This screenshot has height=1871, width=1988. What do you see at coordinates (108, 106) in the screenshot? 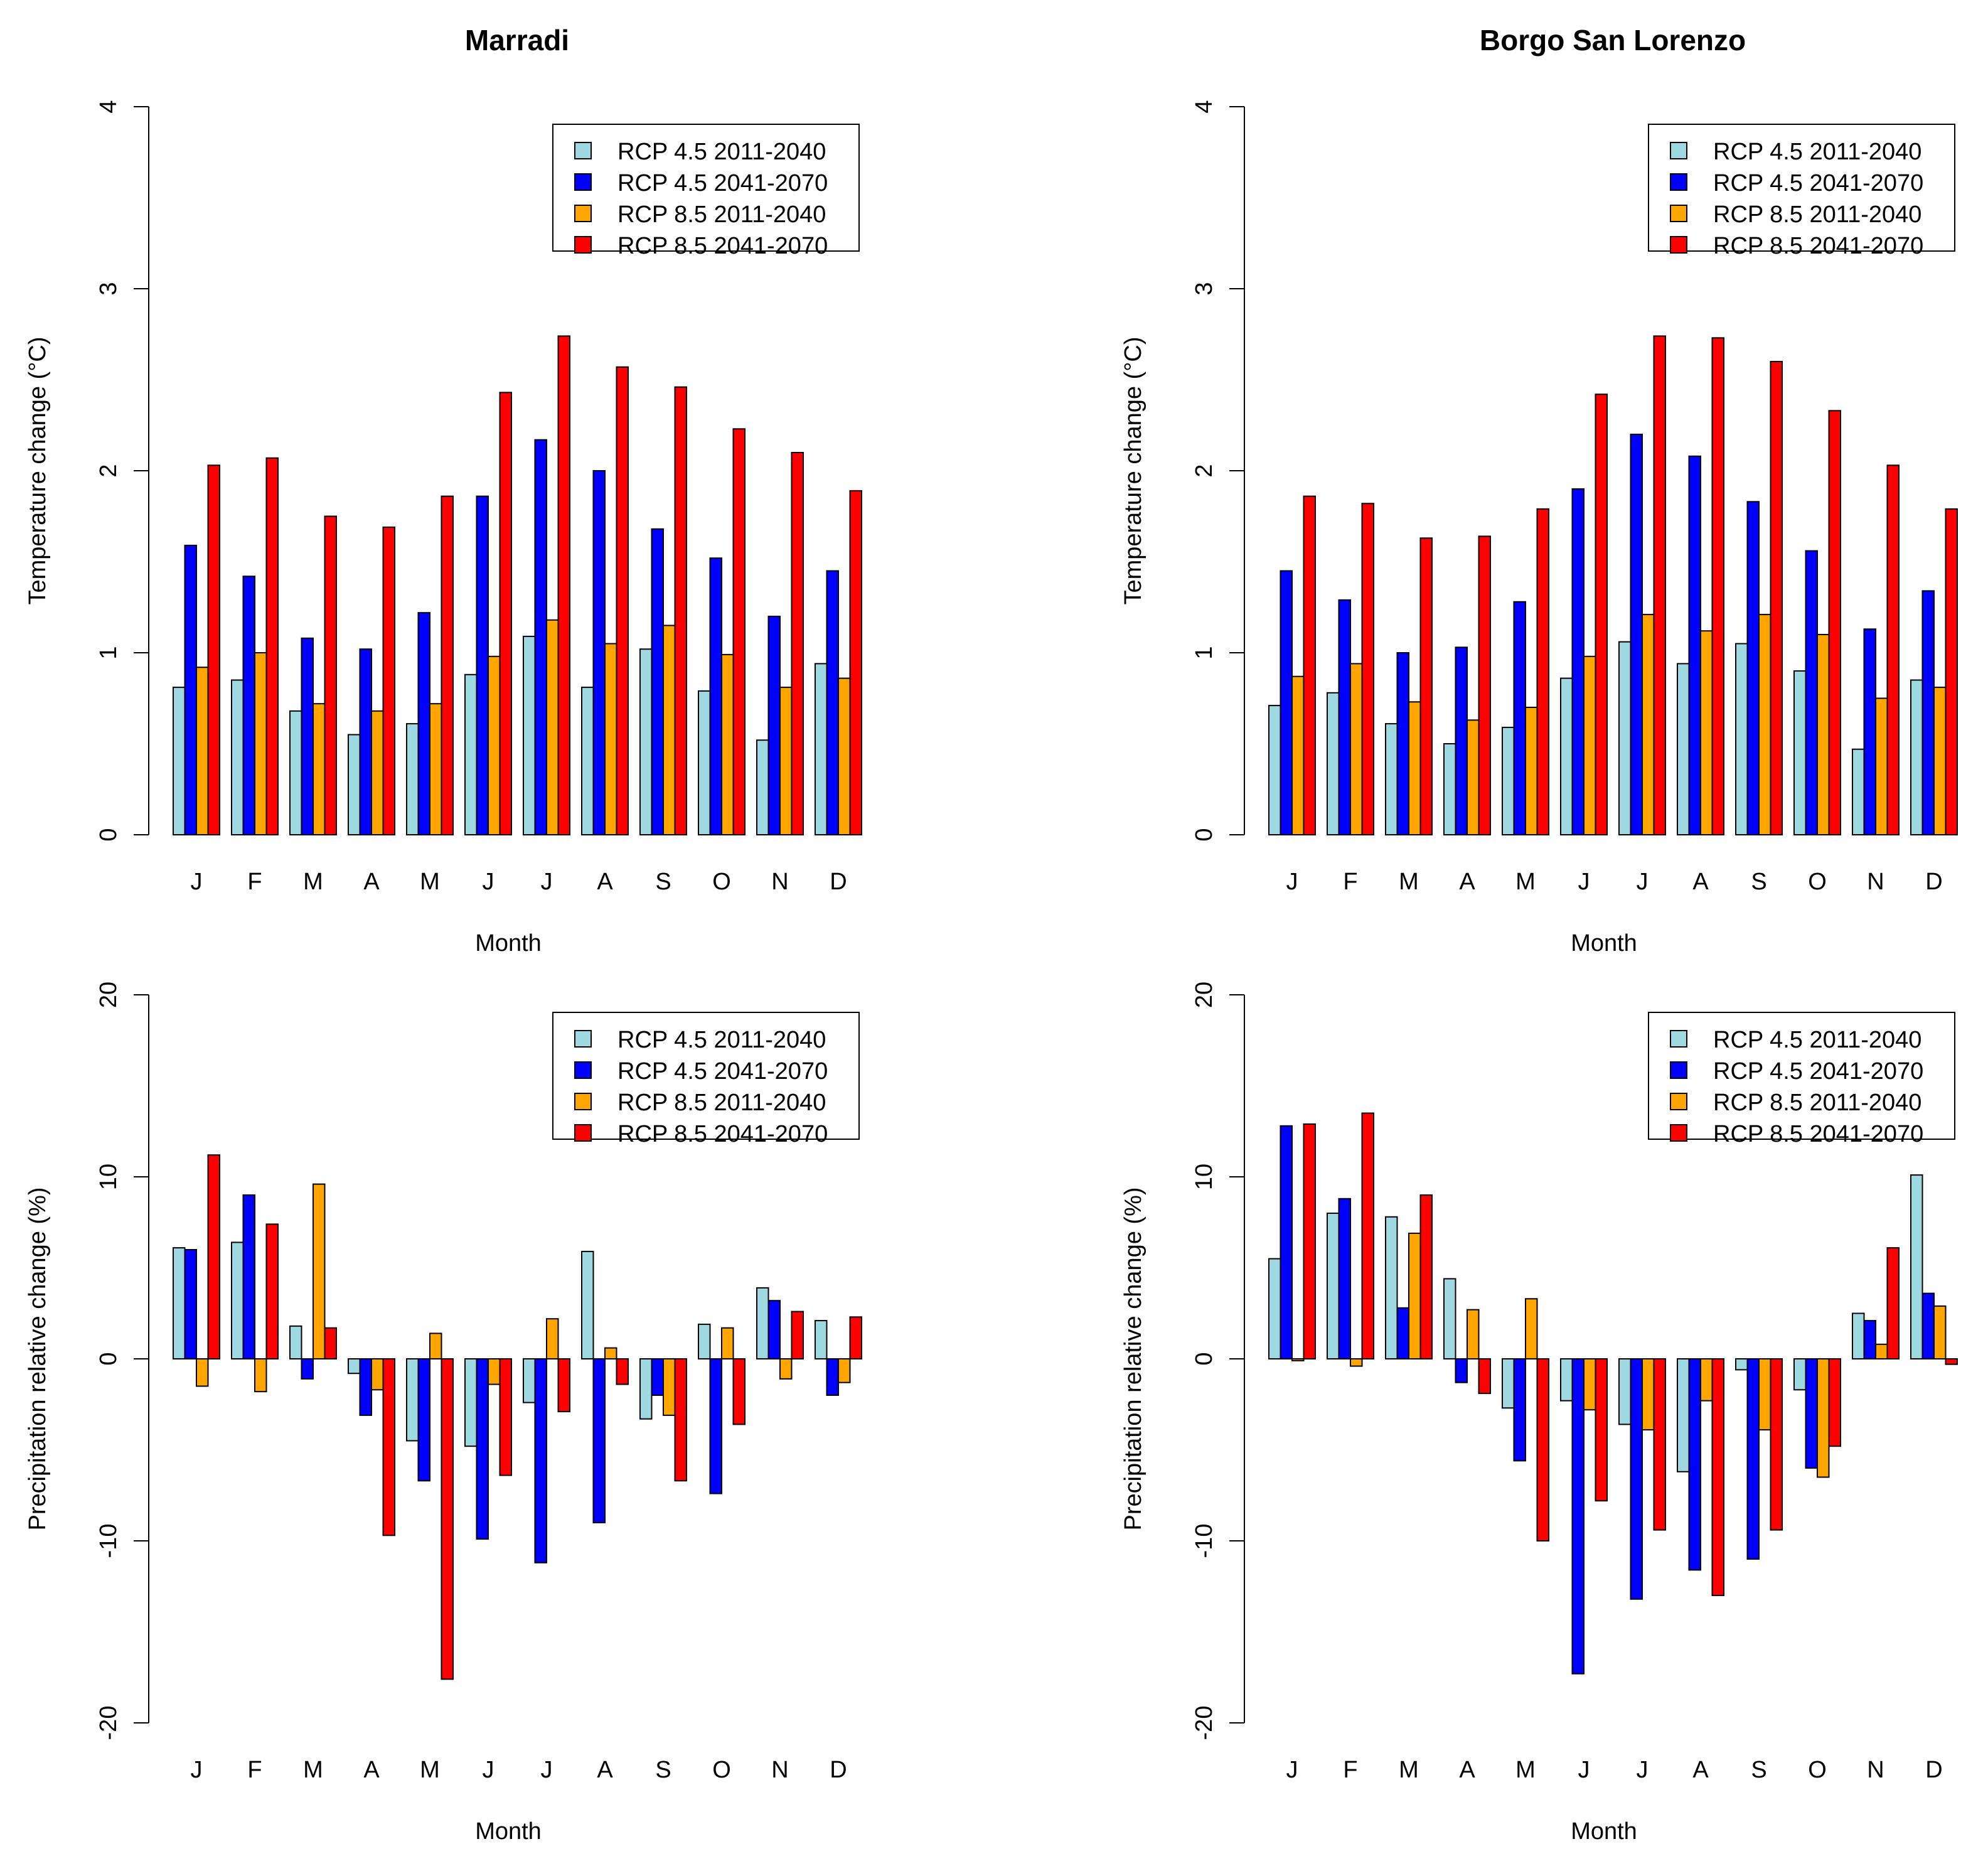
I see `y-tick-label: 4` at bounding box center [108, 106].